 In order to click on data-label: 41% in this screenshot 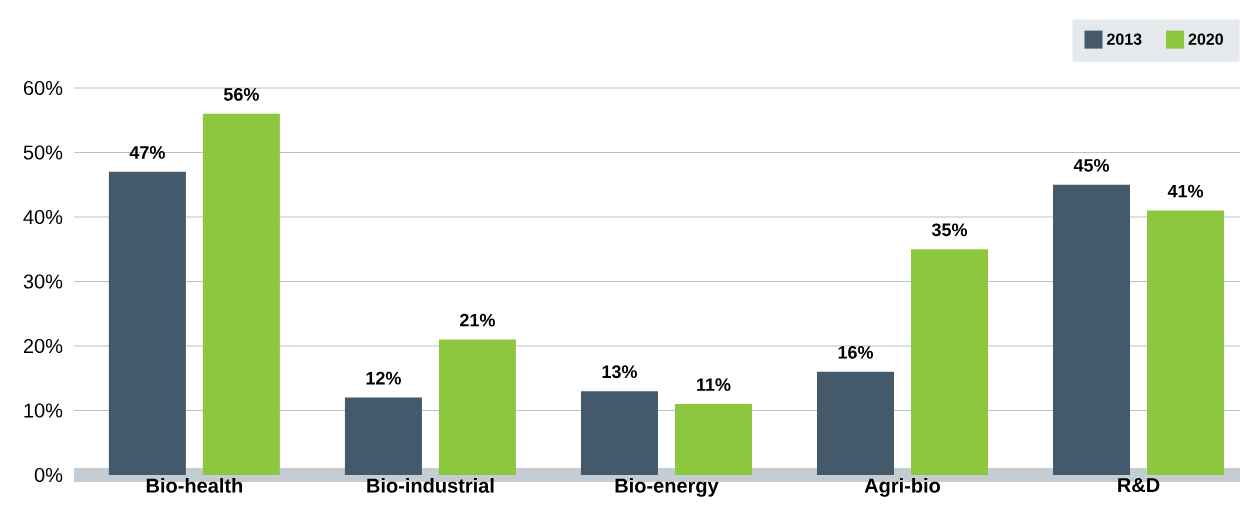, I will do `click(1185, 191)`.